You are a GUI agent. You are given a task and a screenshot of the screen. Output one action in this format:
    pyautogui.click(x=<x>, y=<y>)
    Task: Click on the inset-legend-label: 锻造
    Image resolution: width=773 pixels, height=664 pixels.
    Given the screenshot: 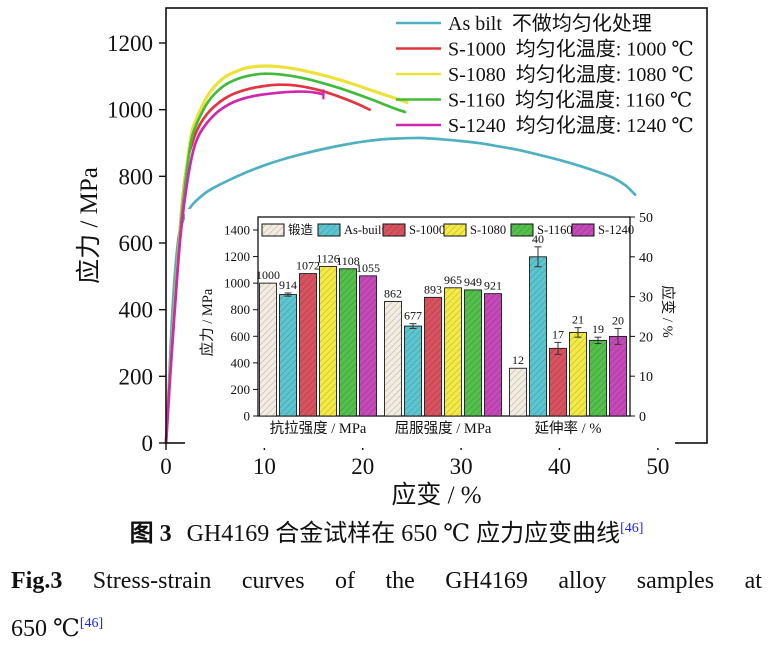 What is the action you would take?
    pyautogui.click(x=301, y=230)
    